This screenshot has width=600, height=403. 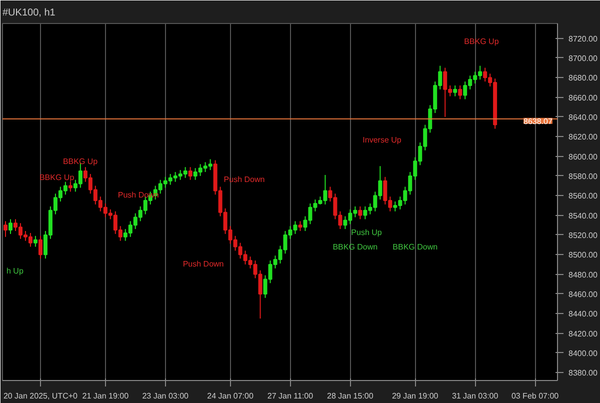 I want to click on x-tick-label: 31 Jan 03:00, so click(x=475, y=396).